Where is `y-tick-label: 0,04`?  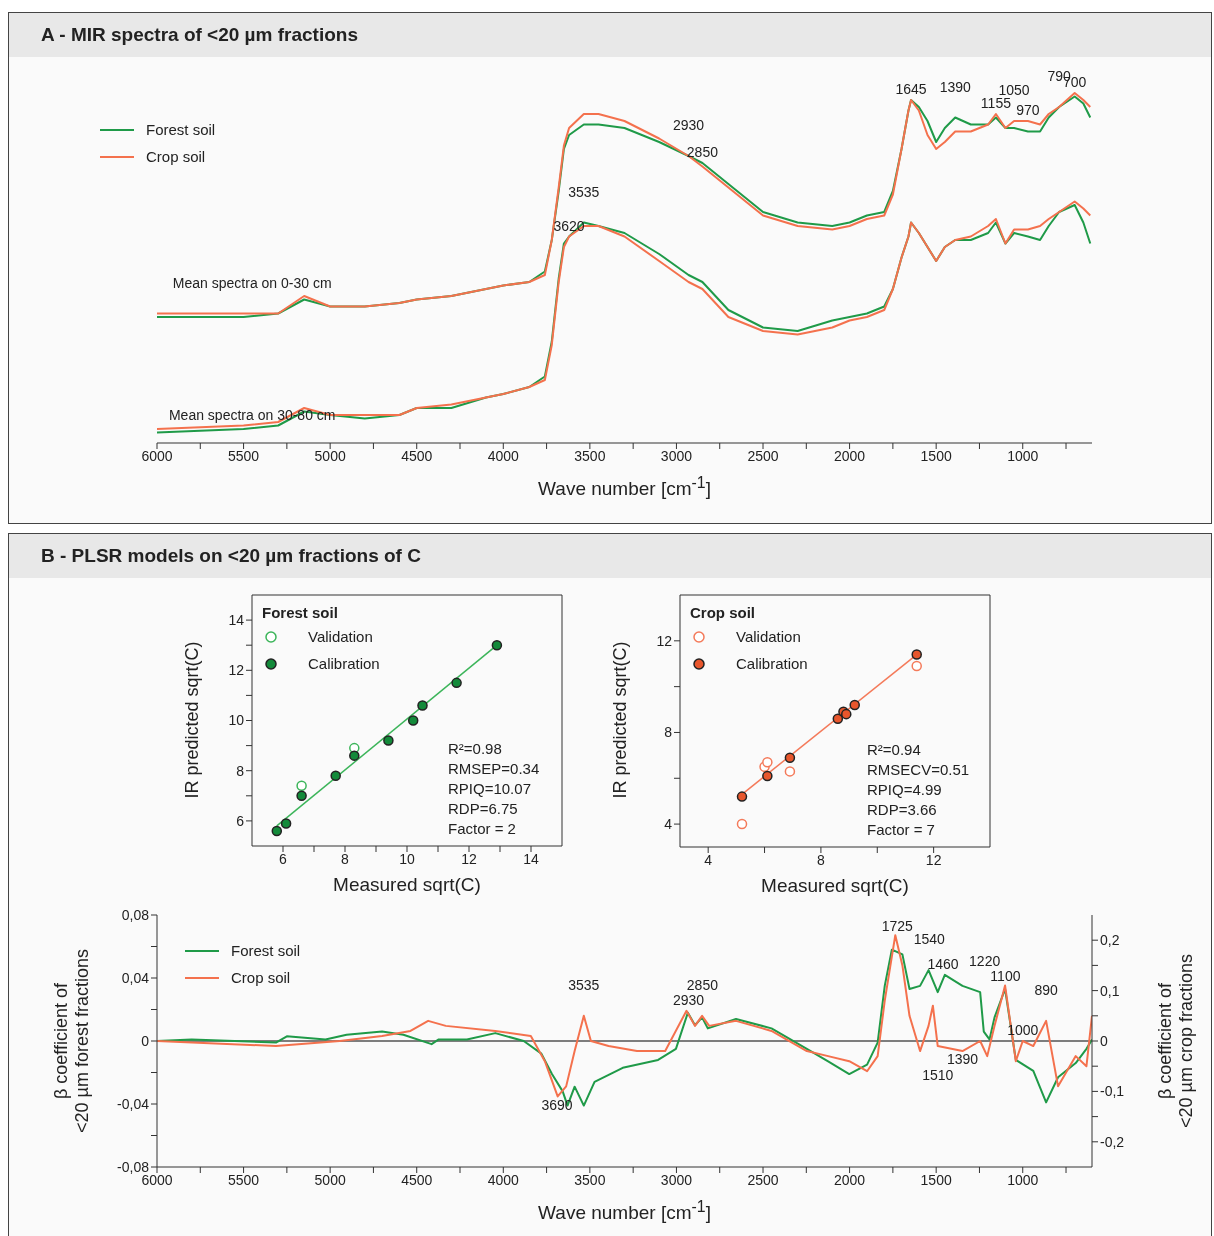 y-tick-label: 0,04 is located at coordinates (135, 977).